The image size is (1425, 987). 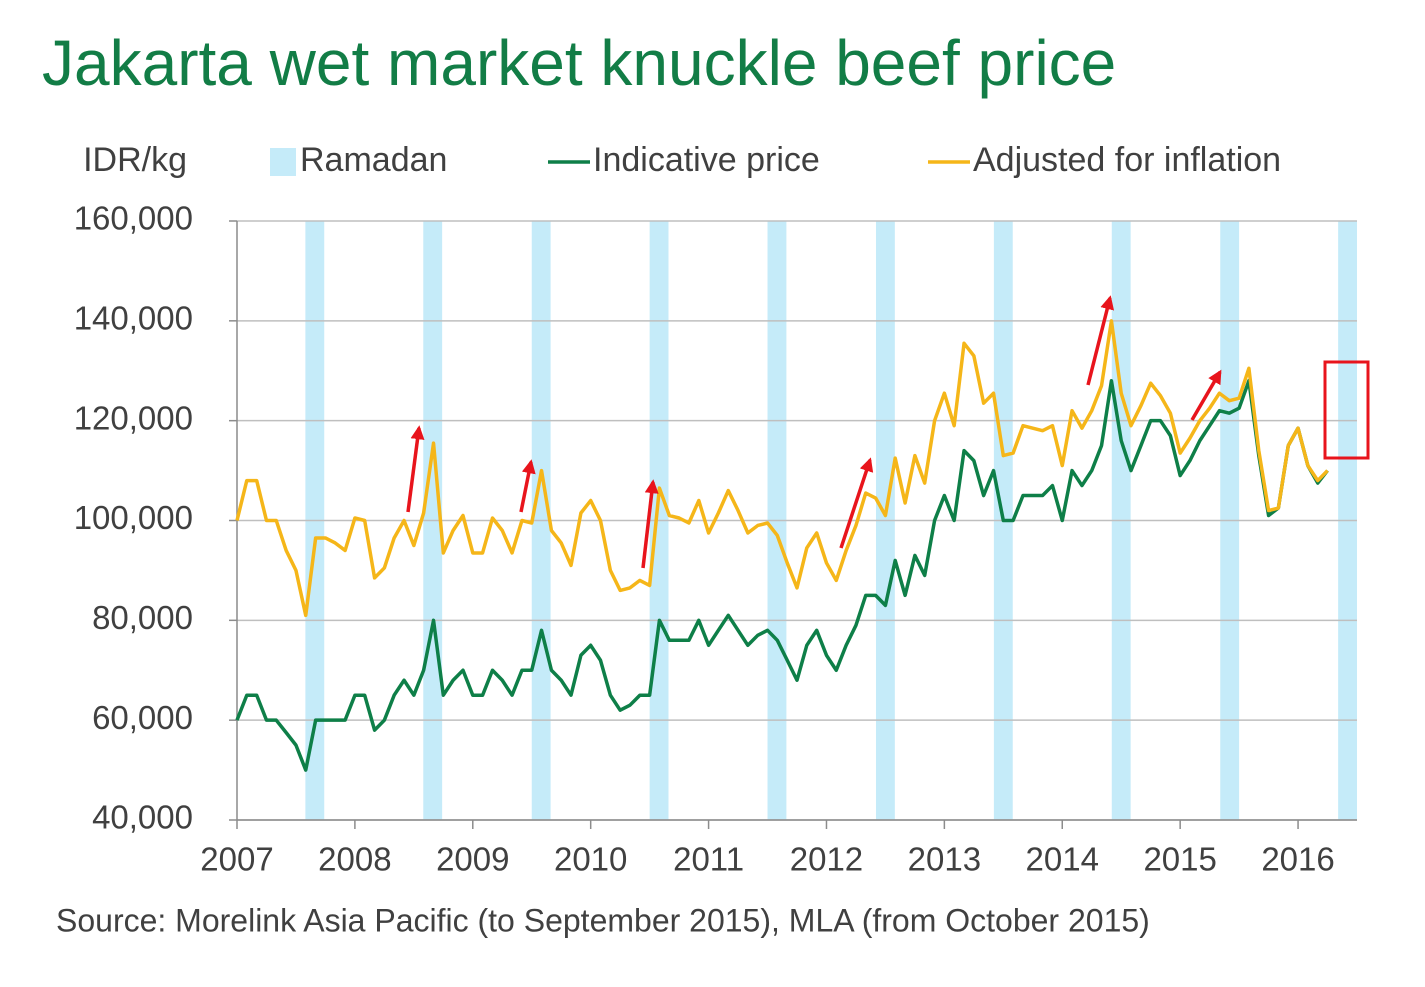 What do you see at coordinates (142, 617) in the screenshot?
I see `y-tick-label: 80,000` at bounding box center [142, 617].